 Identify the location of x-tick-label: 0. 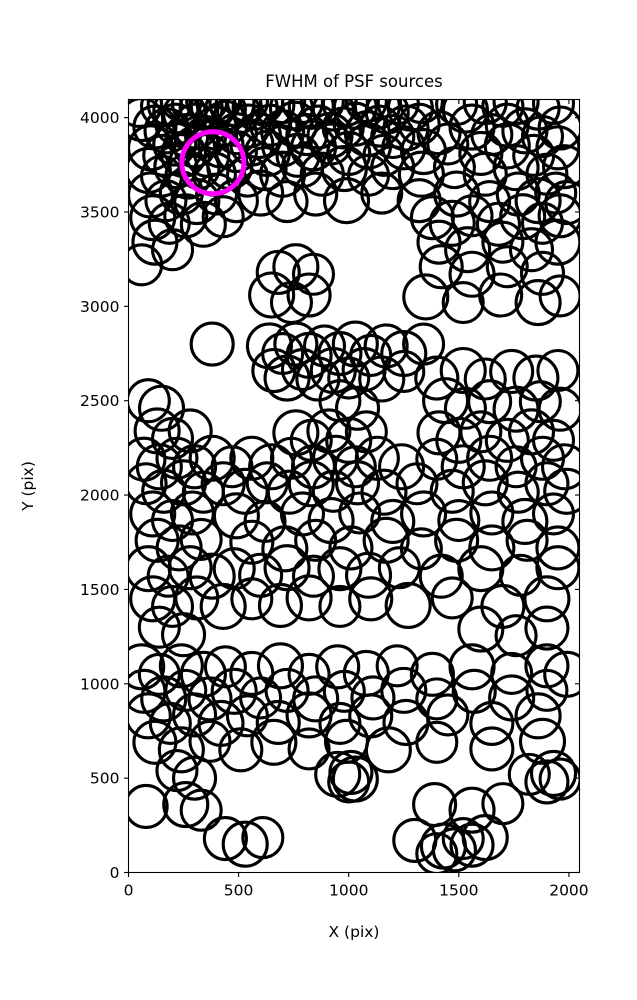
(129, 891).